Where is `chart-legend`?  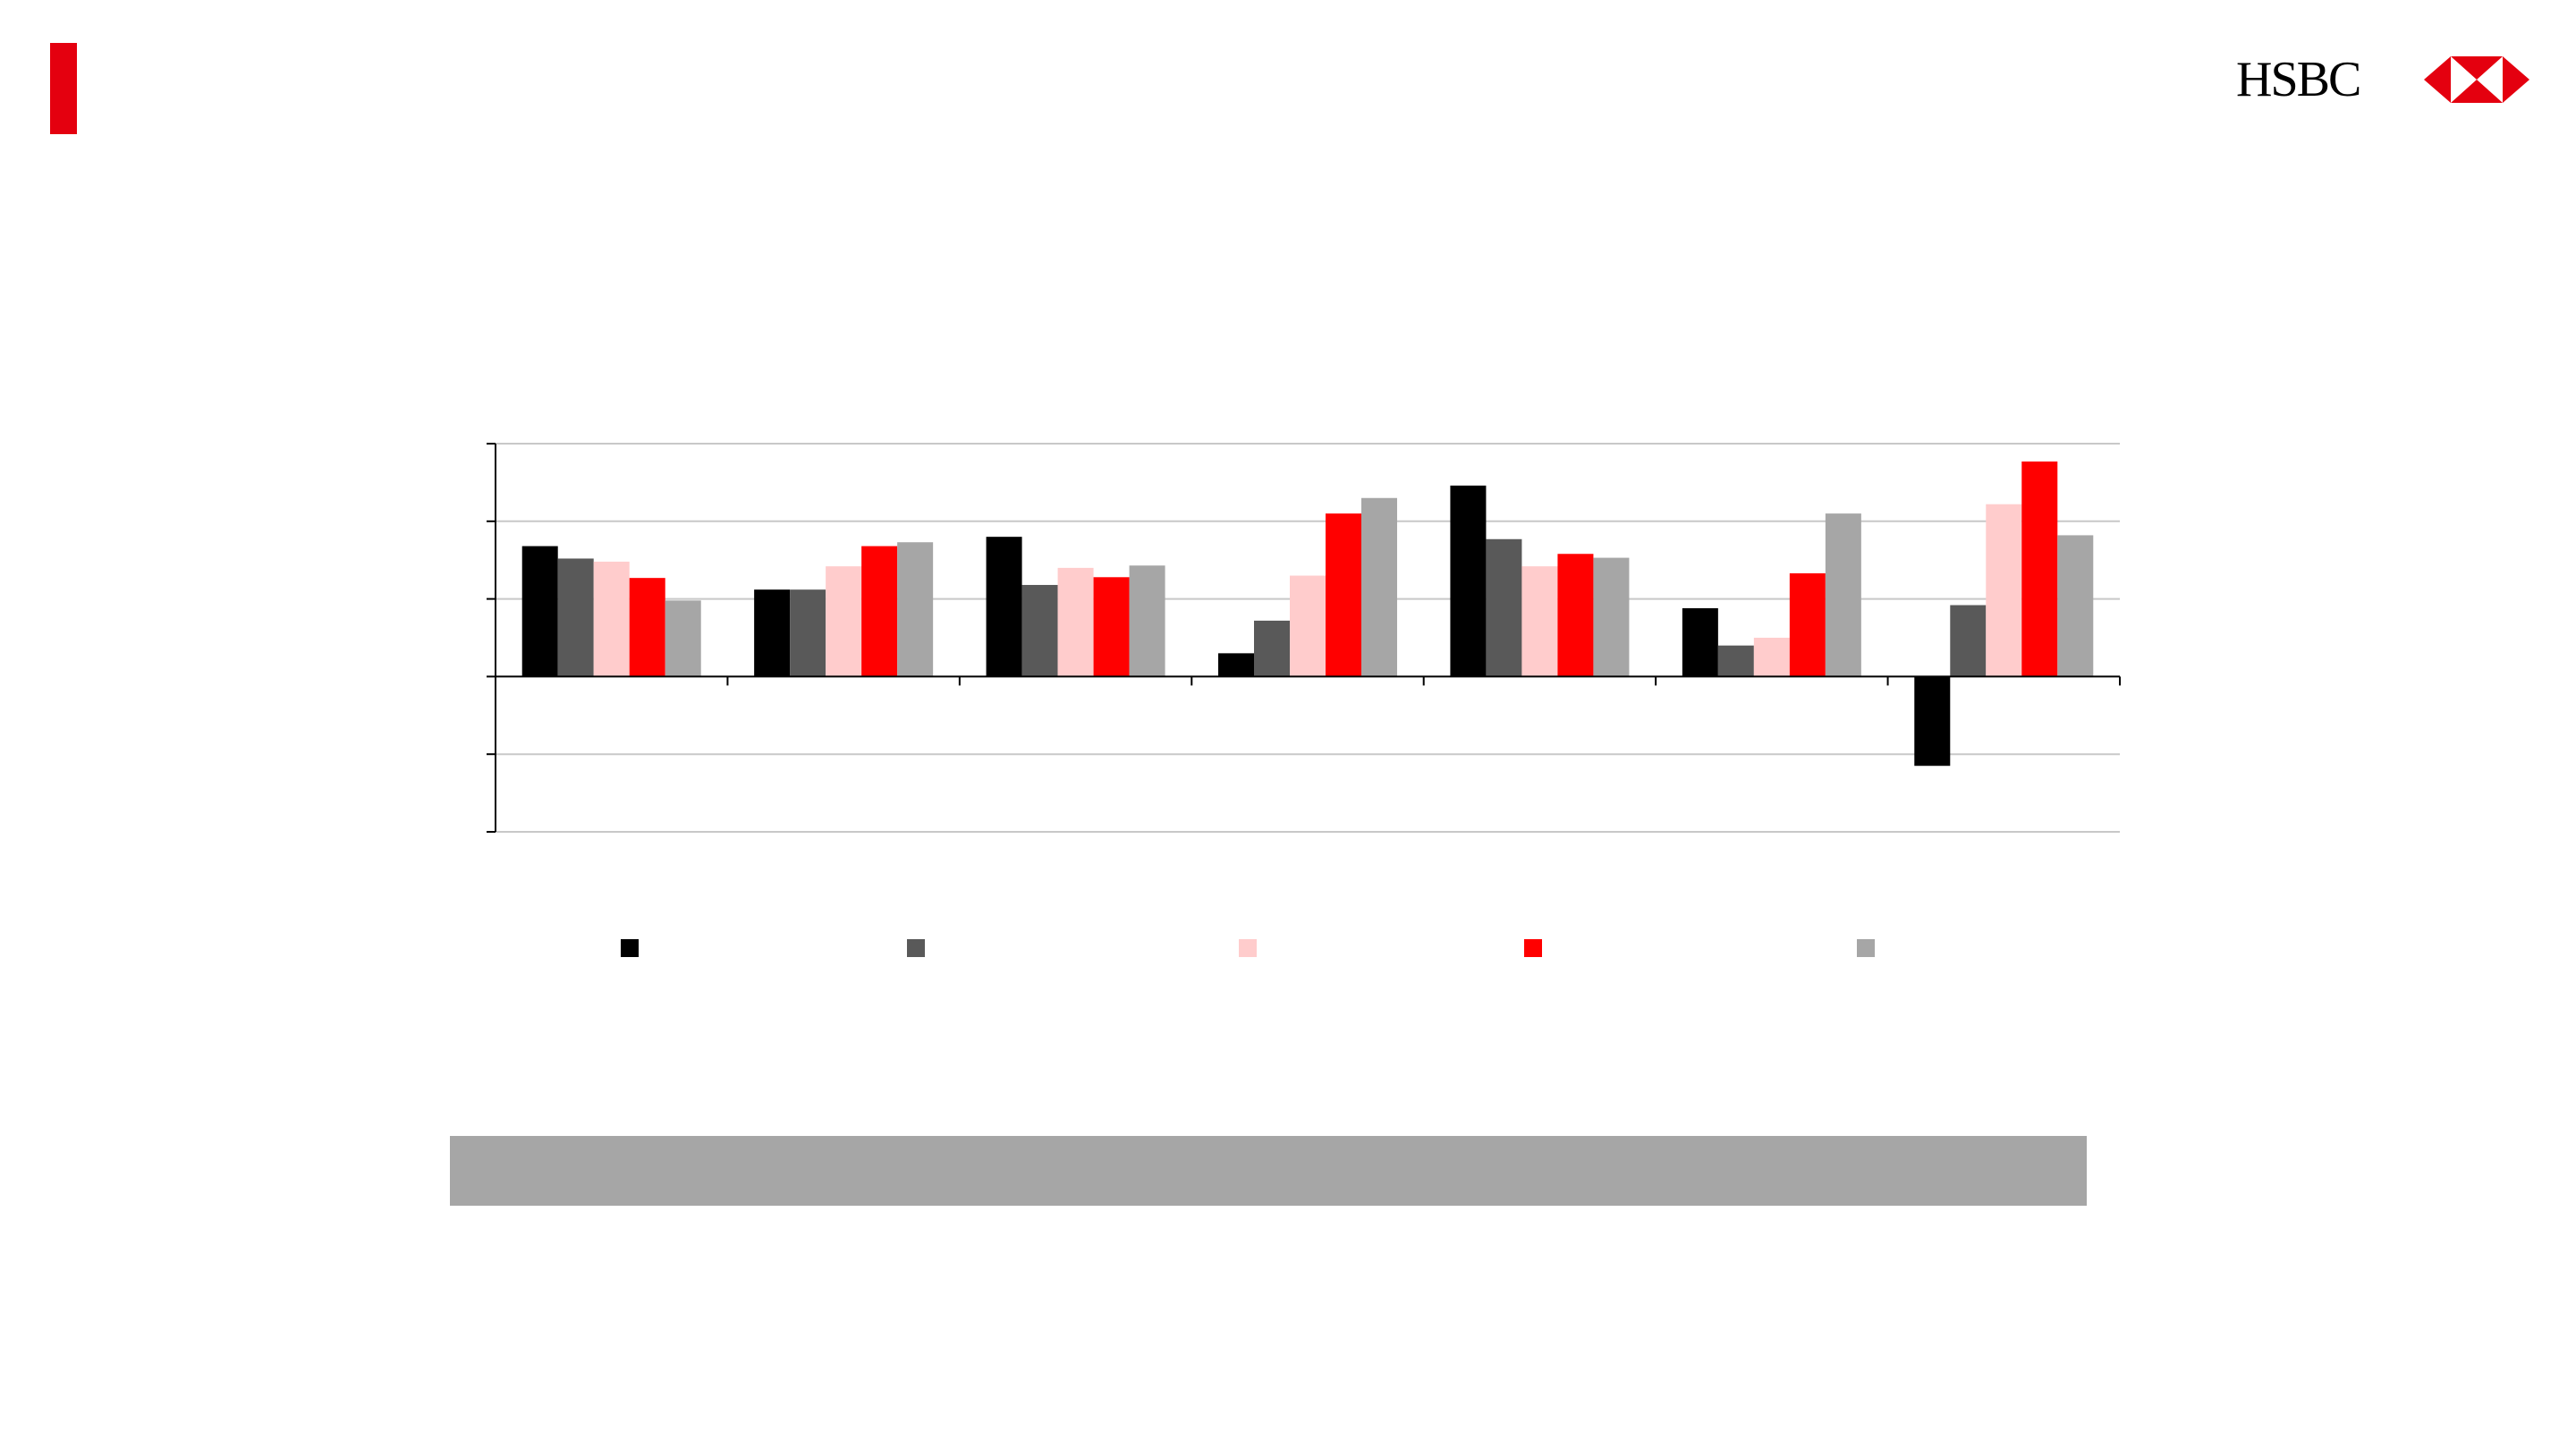 chart-legend is located at coordinates (1288, 948).